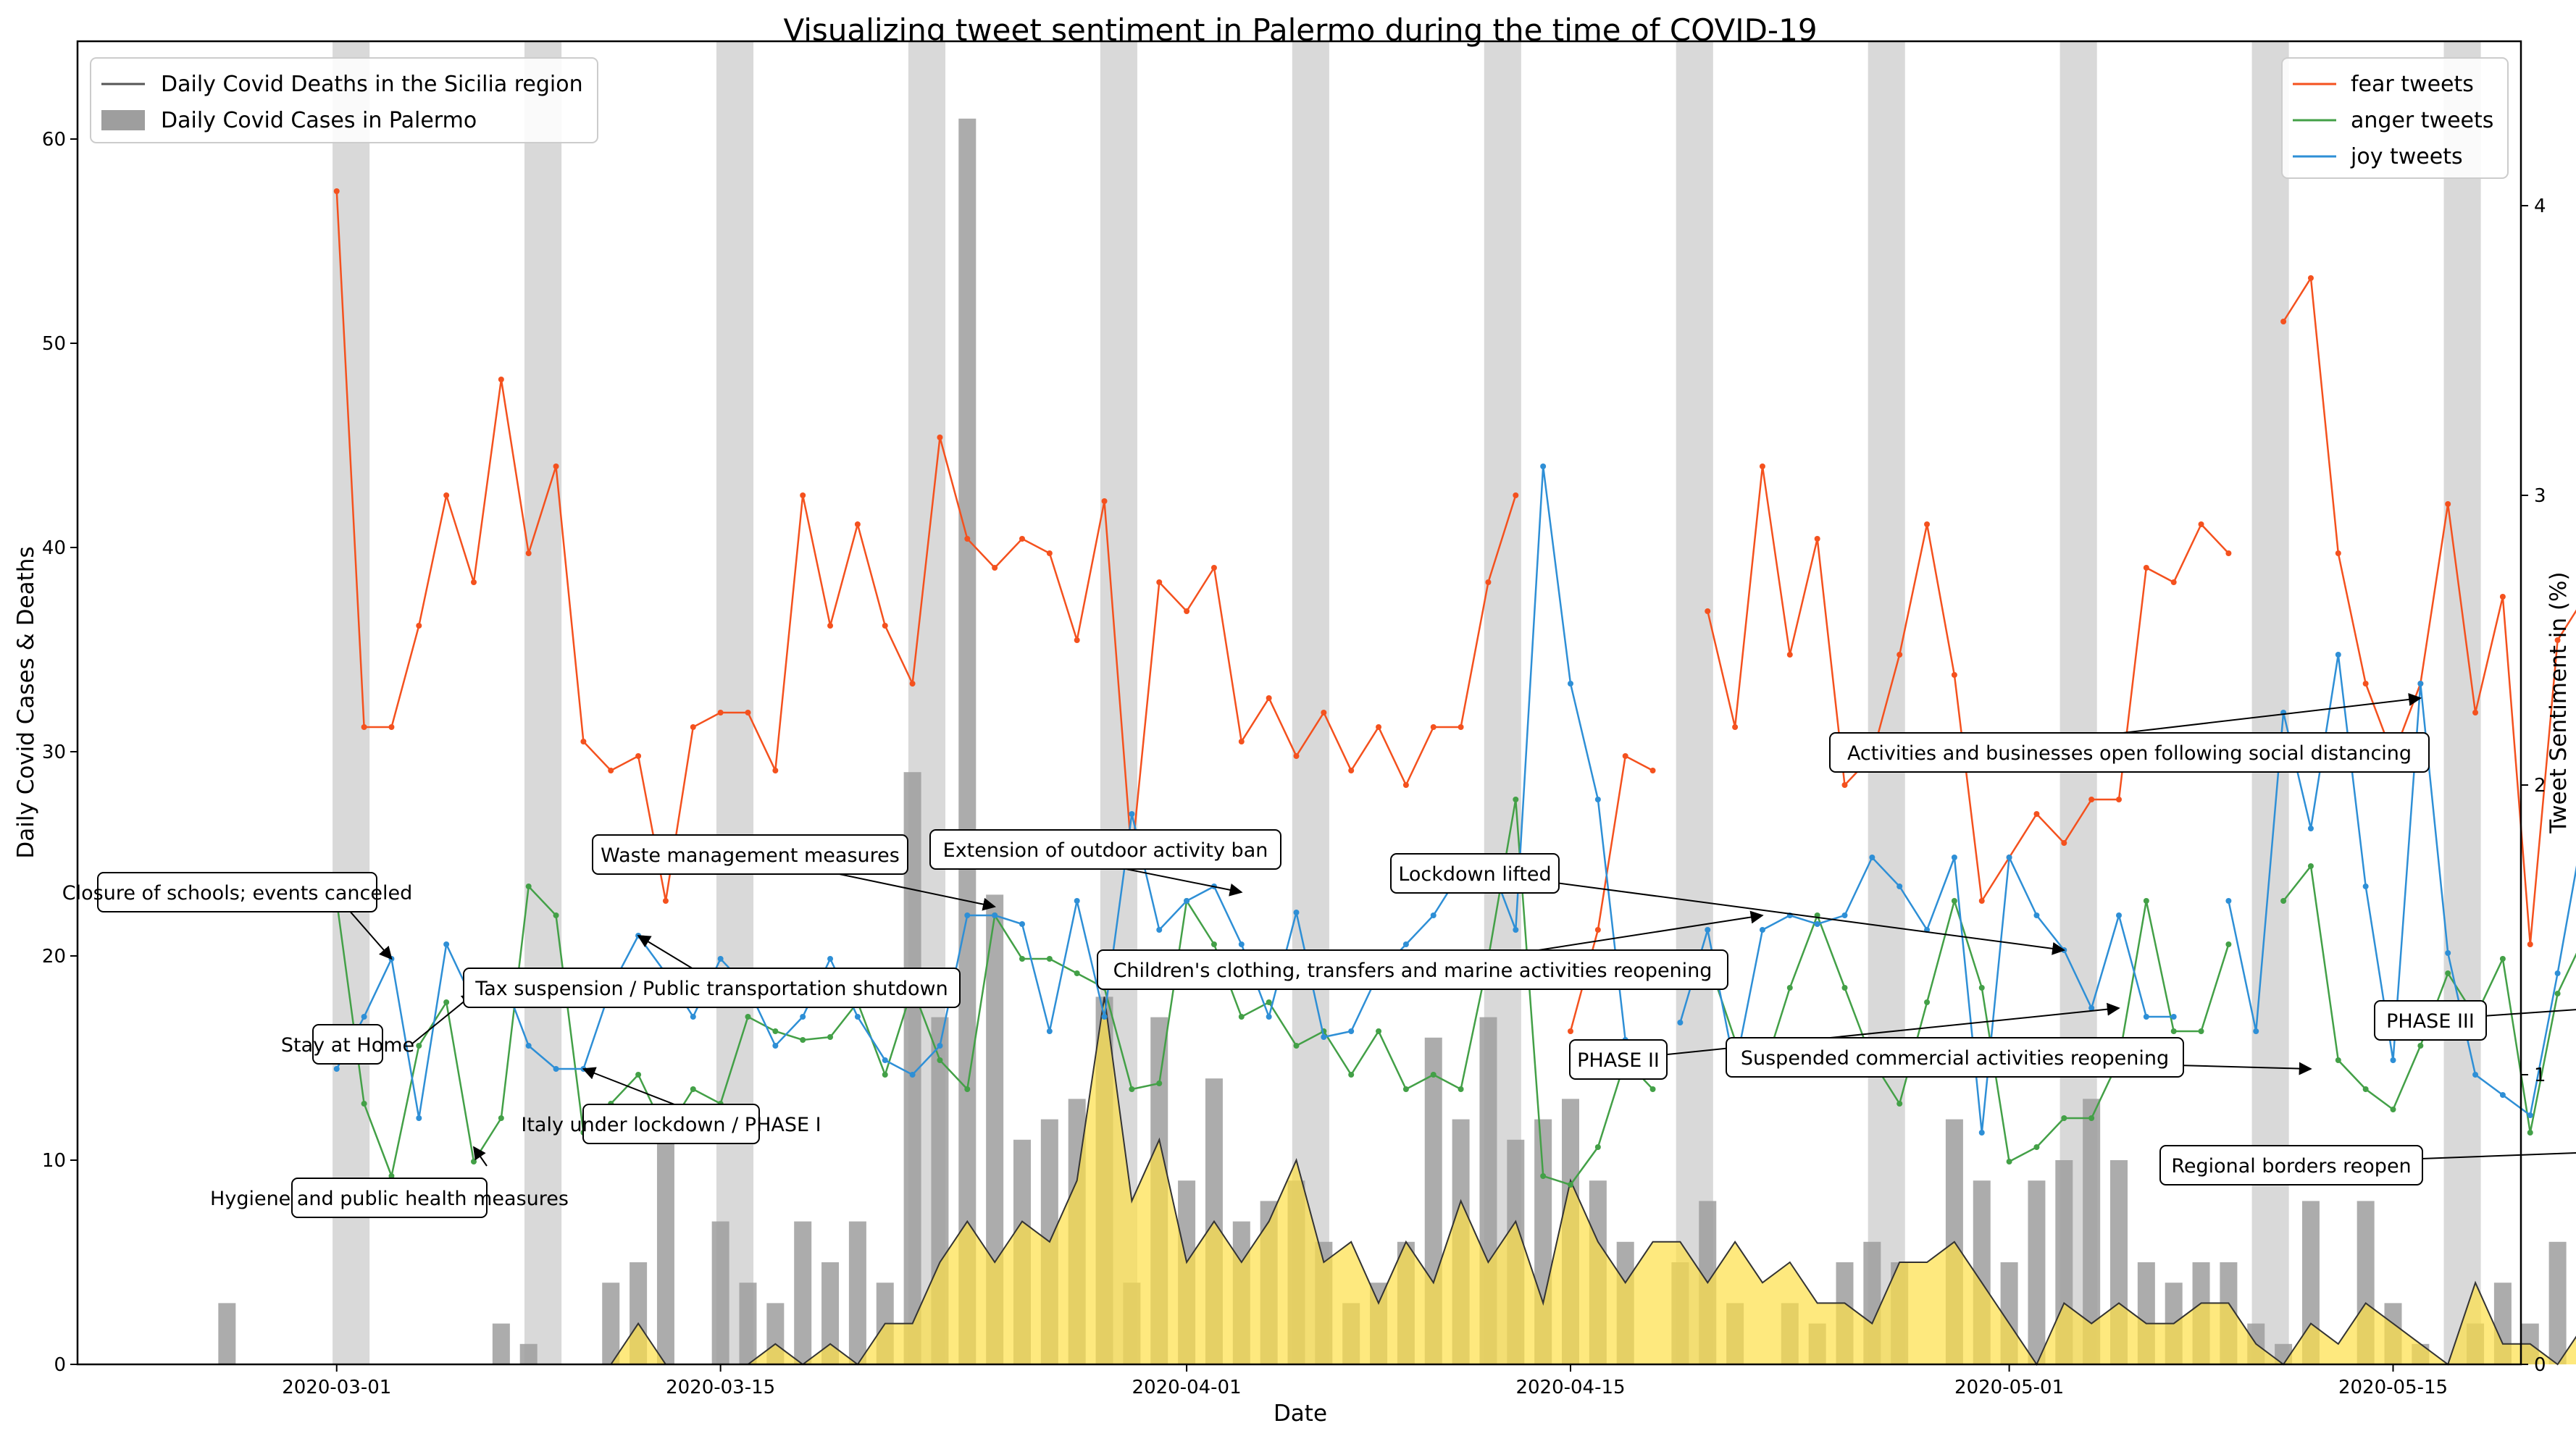  What do you see at coordinates (2412, 84) in the screenshot?
I see `legend-right-label: fear tweets` at bounding box center [2412, 84].